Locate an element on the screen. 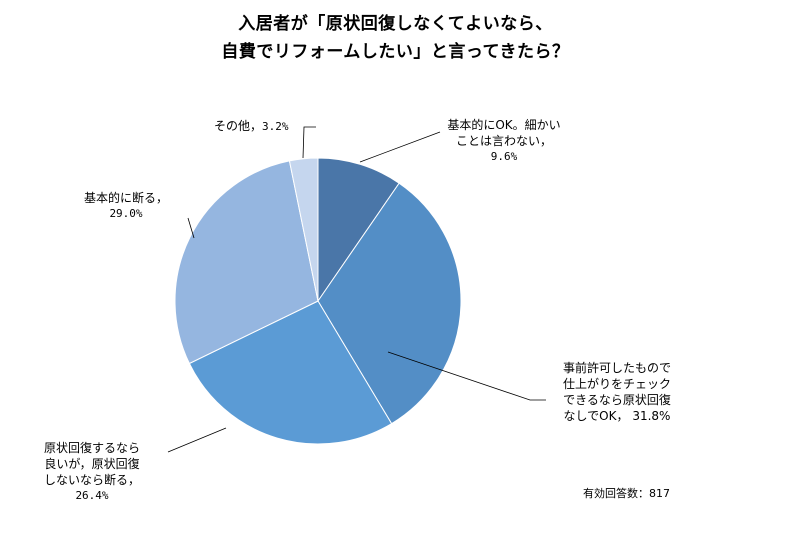 This screenshot has height=534, width=791. slice-label-restore-or-refuse-pct: 26.4% is located at coordinates (92, 495).